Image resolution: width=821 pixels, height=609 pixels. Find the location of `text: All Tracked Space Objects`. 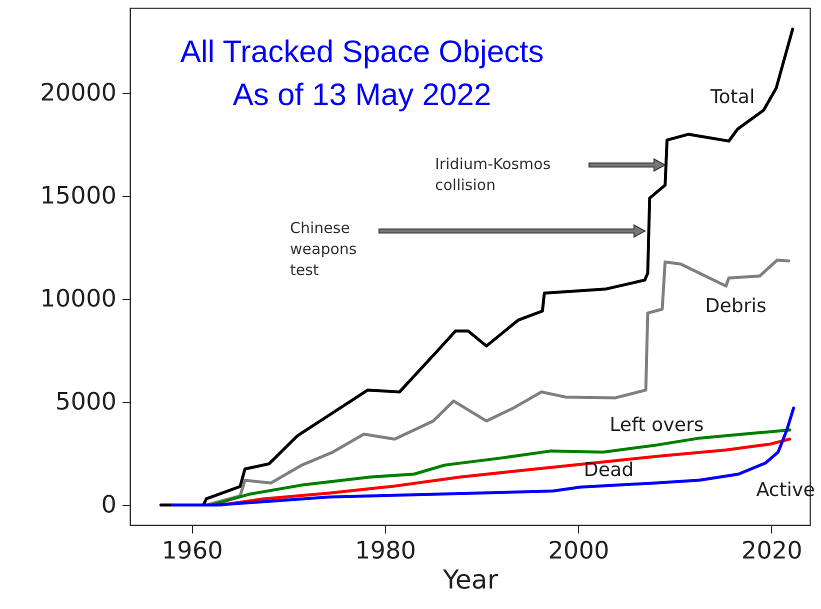

text: All Tracked Space Objects is located at coordinates (362, 51).